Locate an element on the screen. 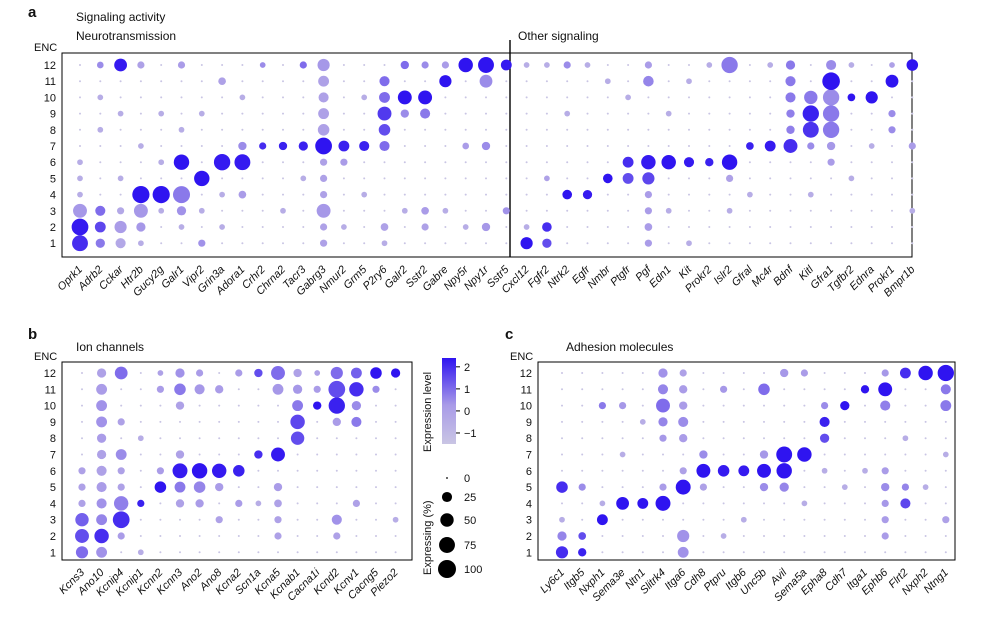  dot-Kcnip1-enc9 is located at coordinates (140, 421).